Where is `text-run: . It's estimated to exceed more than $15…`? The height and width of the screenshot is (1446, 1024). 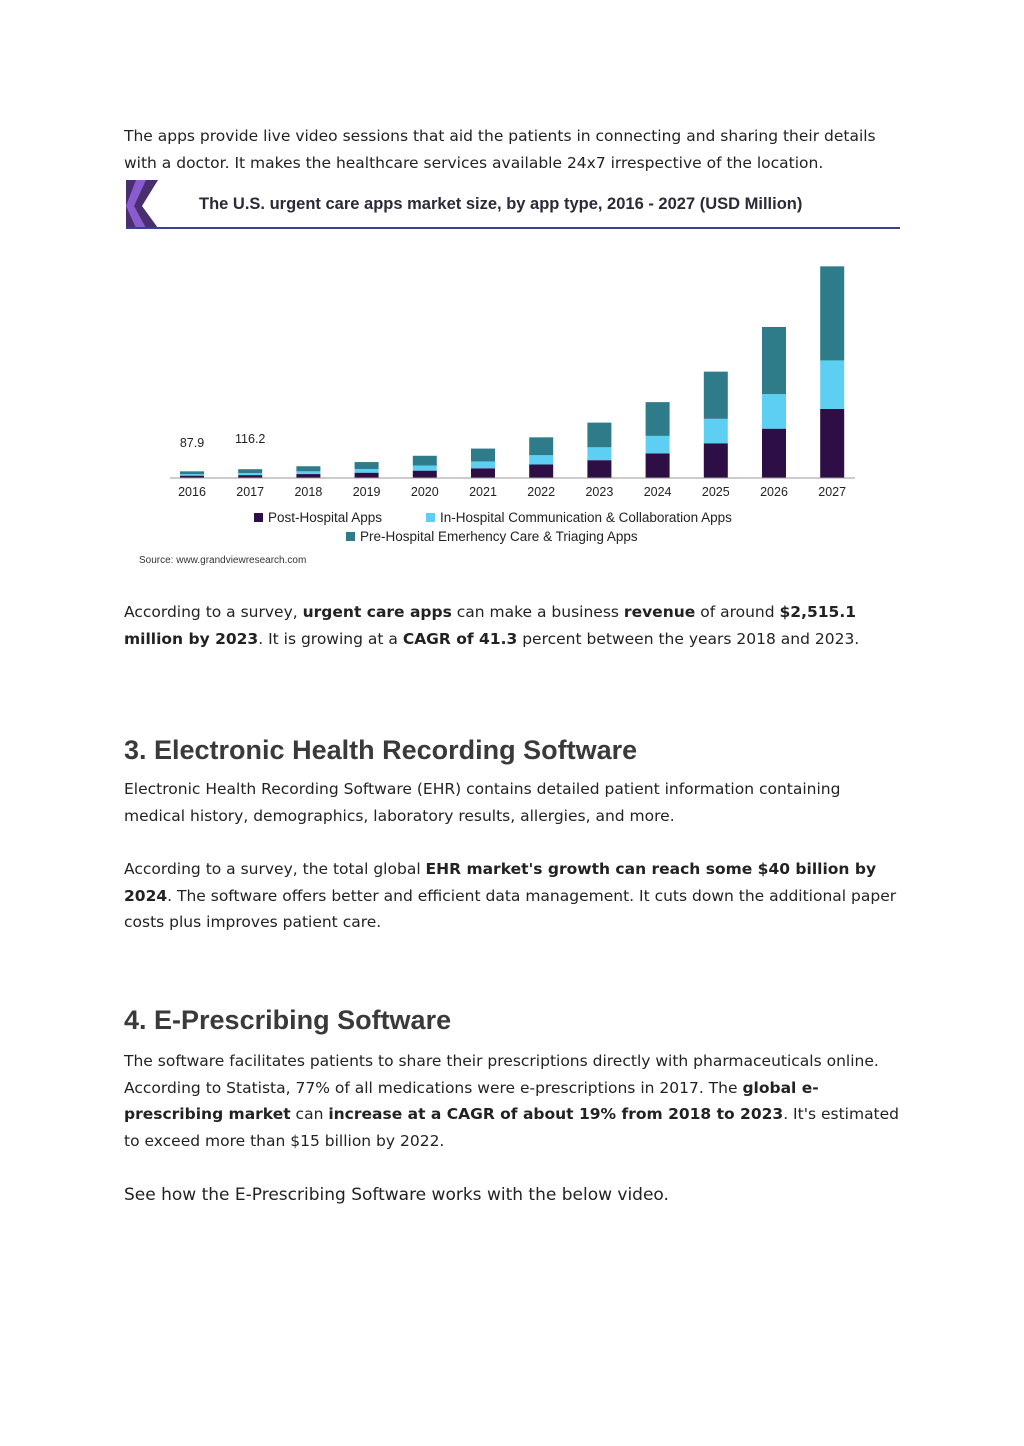 text-run: . It's estimated to exceed more than $15… is located at coordinates (512, 1127).